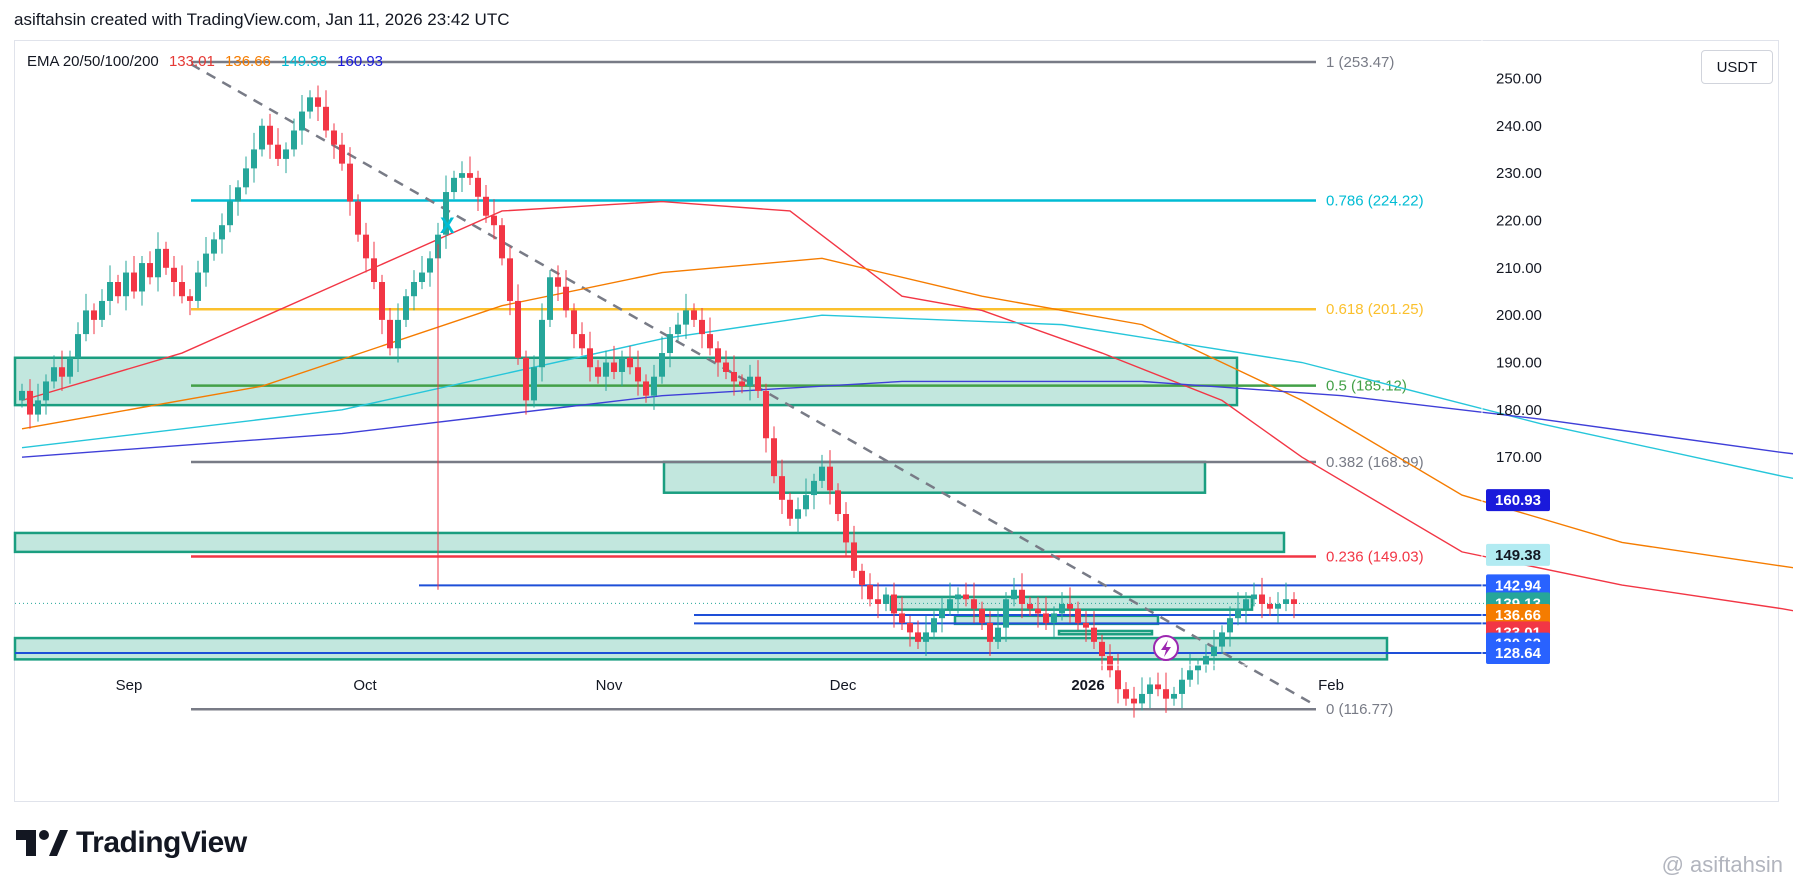 Image resolution: width=1793 pixels, height=892 pixels. Describe the element at coordinates (42, 843) in the screenshot. I see `tradingview-logo-icon` at that location.